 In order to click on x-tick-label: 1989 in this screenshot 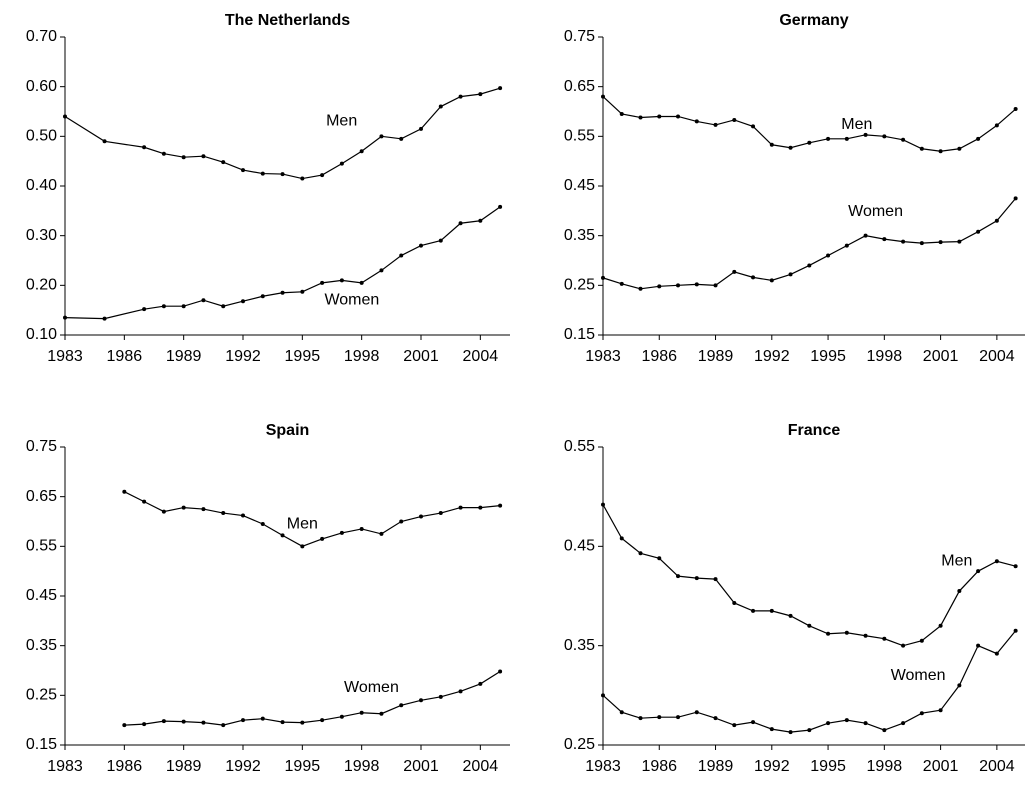, I will do `click(716, 356)`.